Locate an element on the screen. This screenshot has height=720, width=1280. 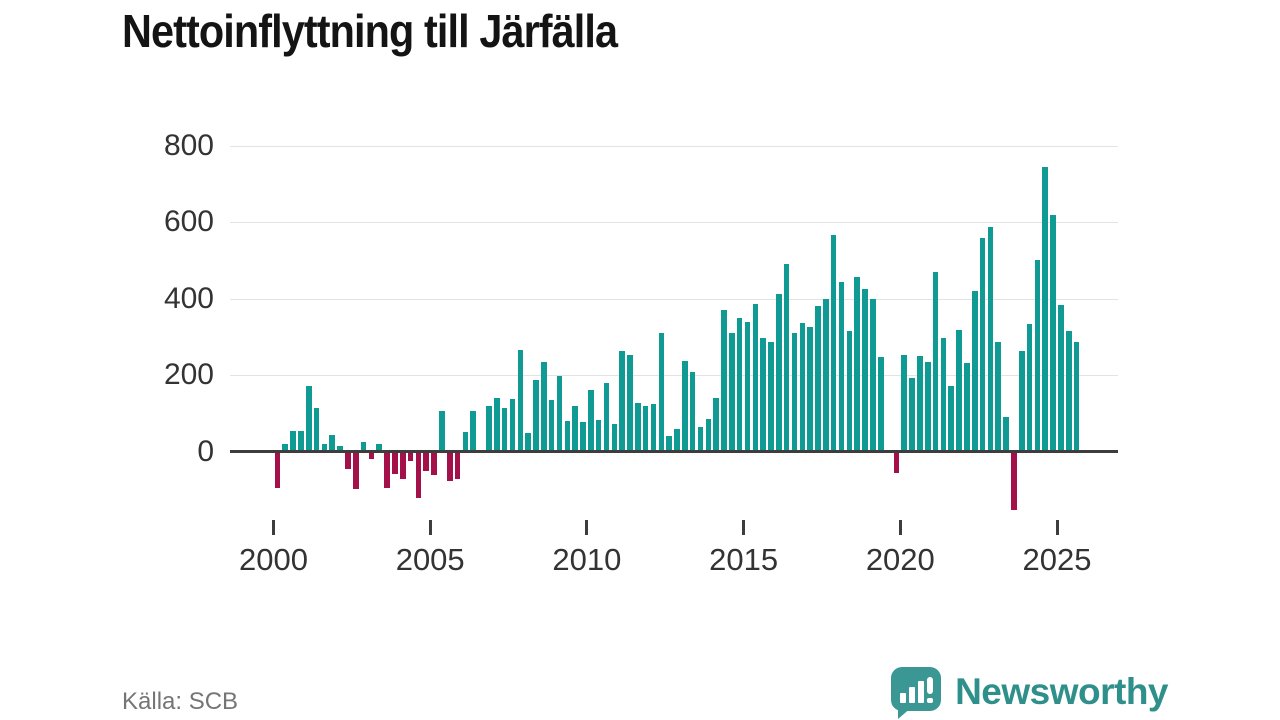
bar-2017-q2 is located at coordinates (818, 378).